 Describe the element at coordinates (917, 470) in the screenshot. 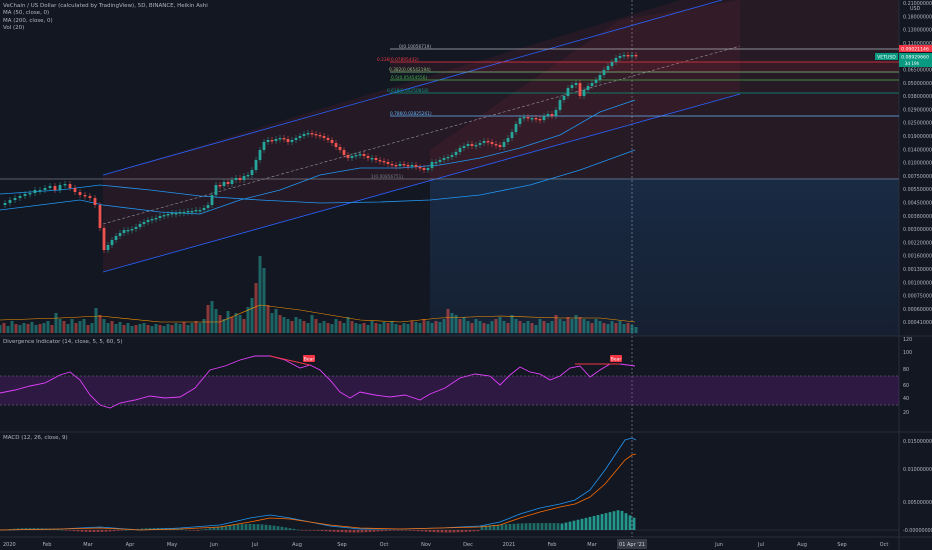

I see `macd-axis-label: 0.01000000` at that location.